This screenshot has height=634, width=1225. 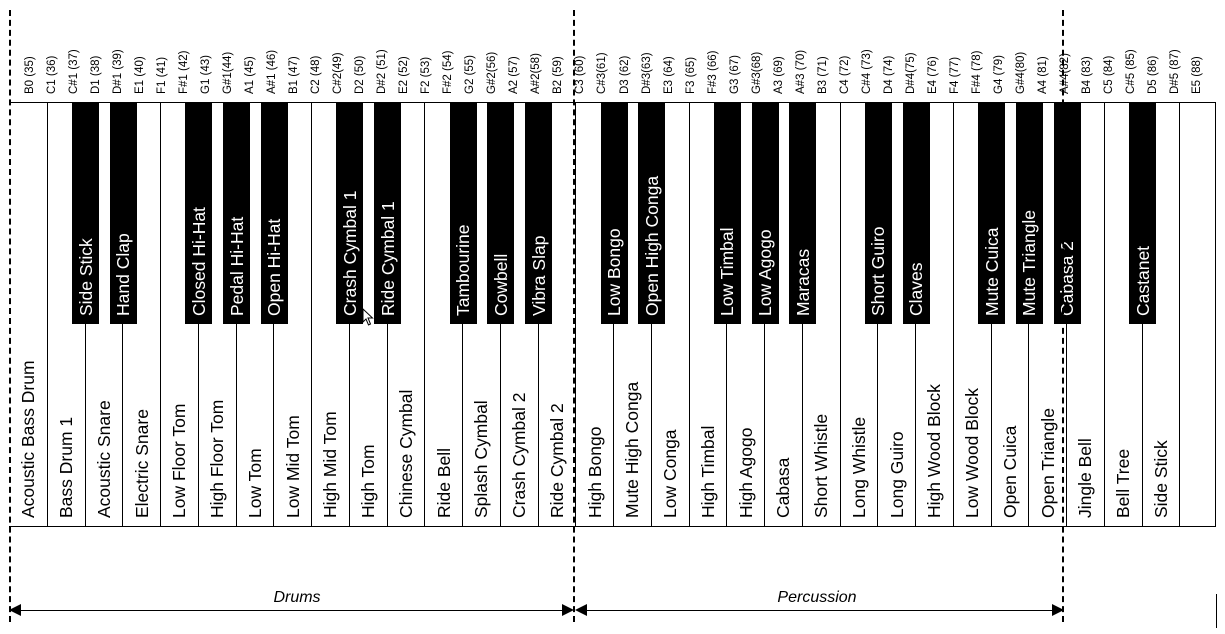 What do you see at coordinates (349, 253) in the screenshot?
I see `black-key-label: Crash Cymbal 1` at bounding box center [349, 253].